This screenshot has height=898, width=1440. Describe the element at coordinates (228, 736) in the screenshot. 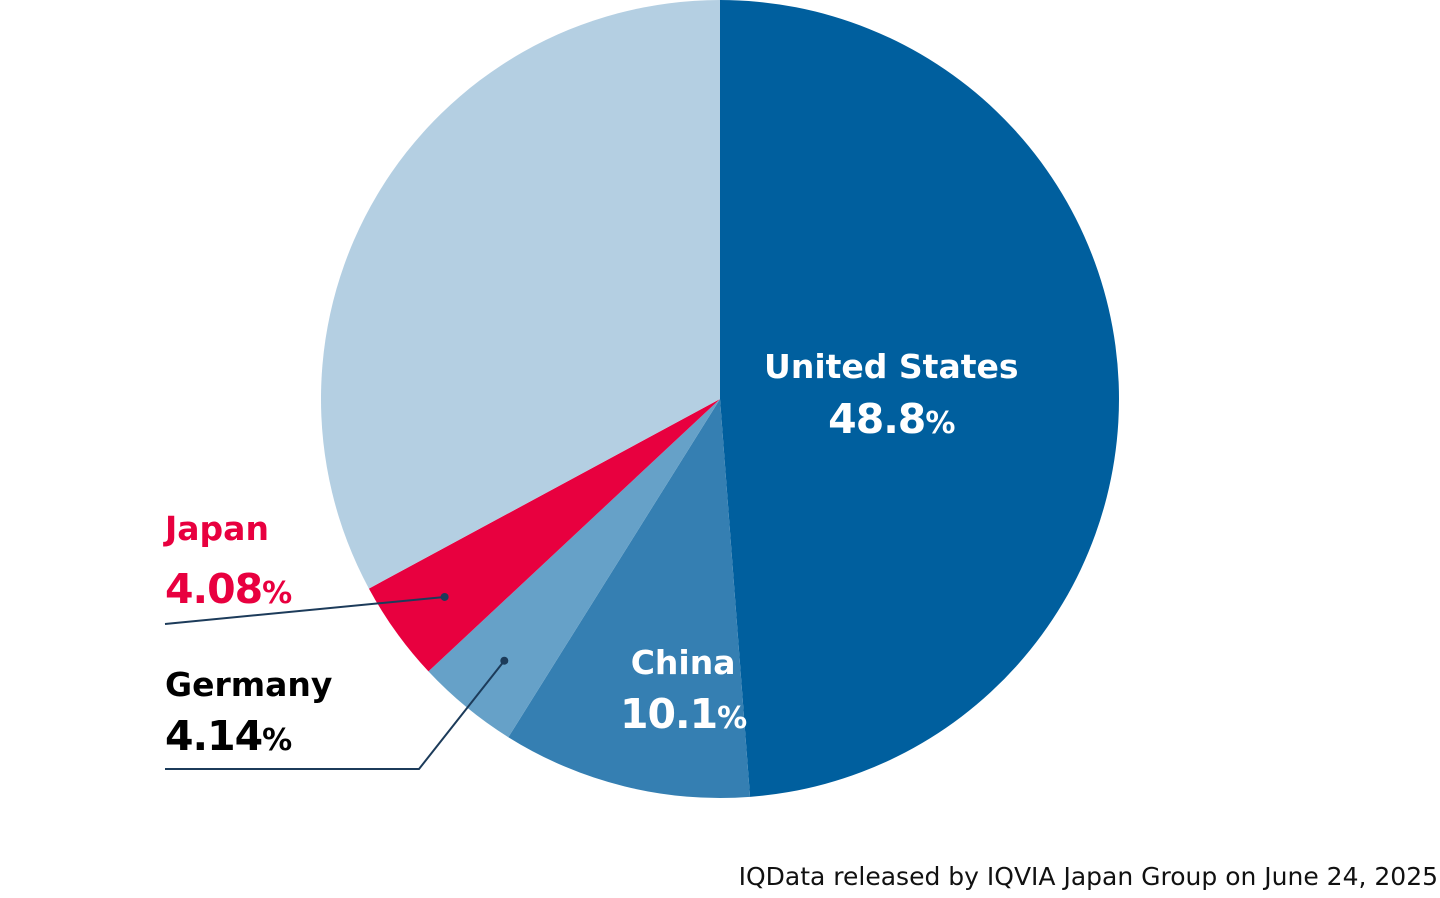

I see `label-germany-value: 4.14%` at that location.